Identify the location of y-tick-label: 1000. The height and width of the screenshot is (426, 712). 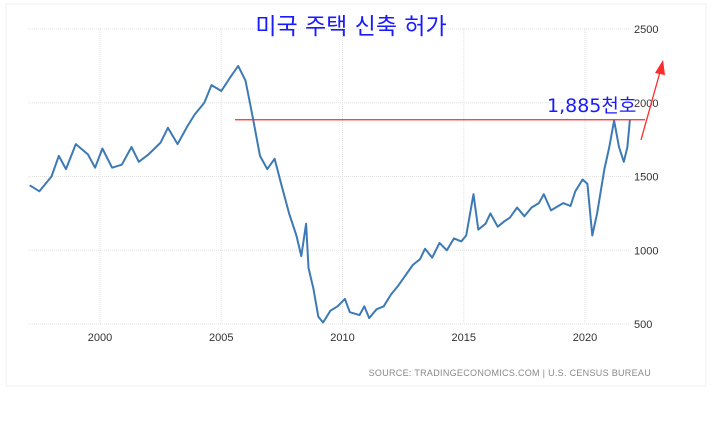
(646, 251).